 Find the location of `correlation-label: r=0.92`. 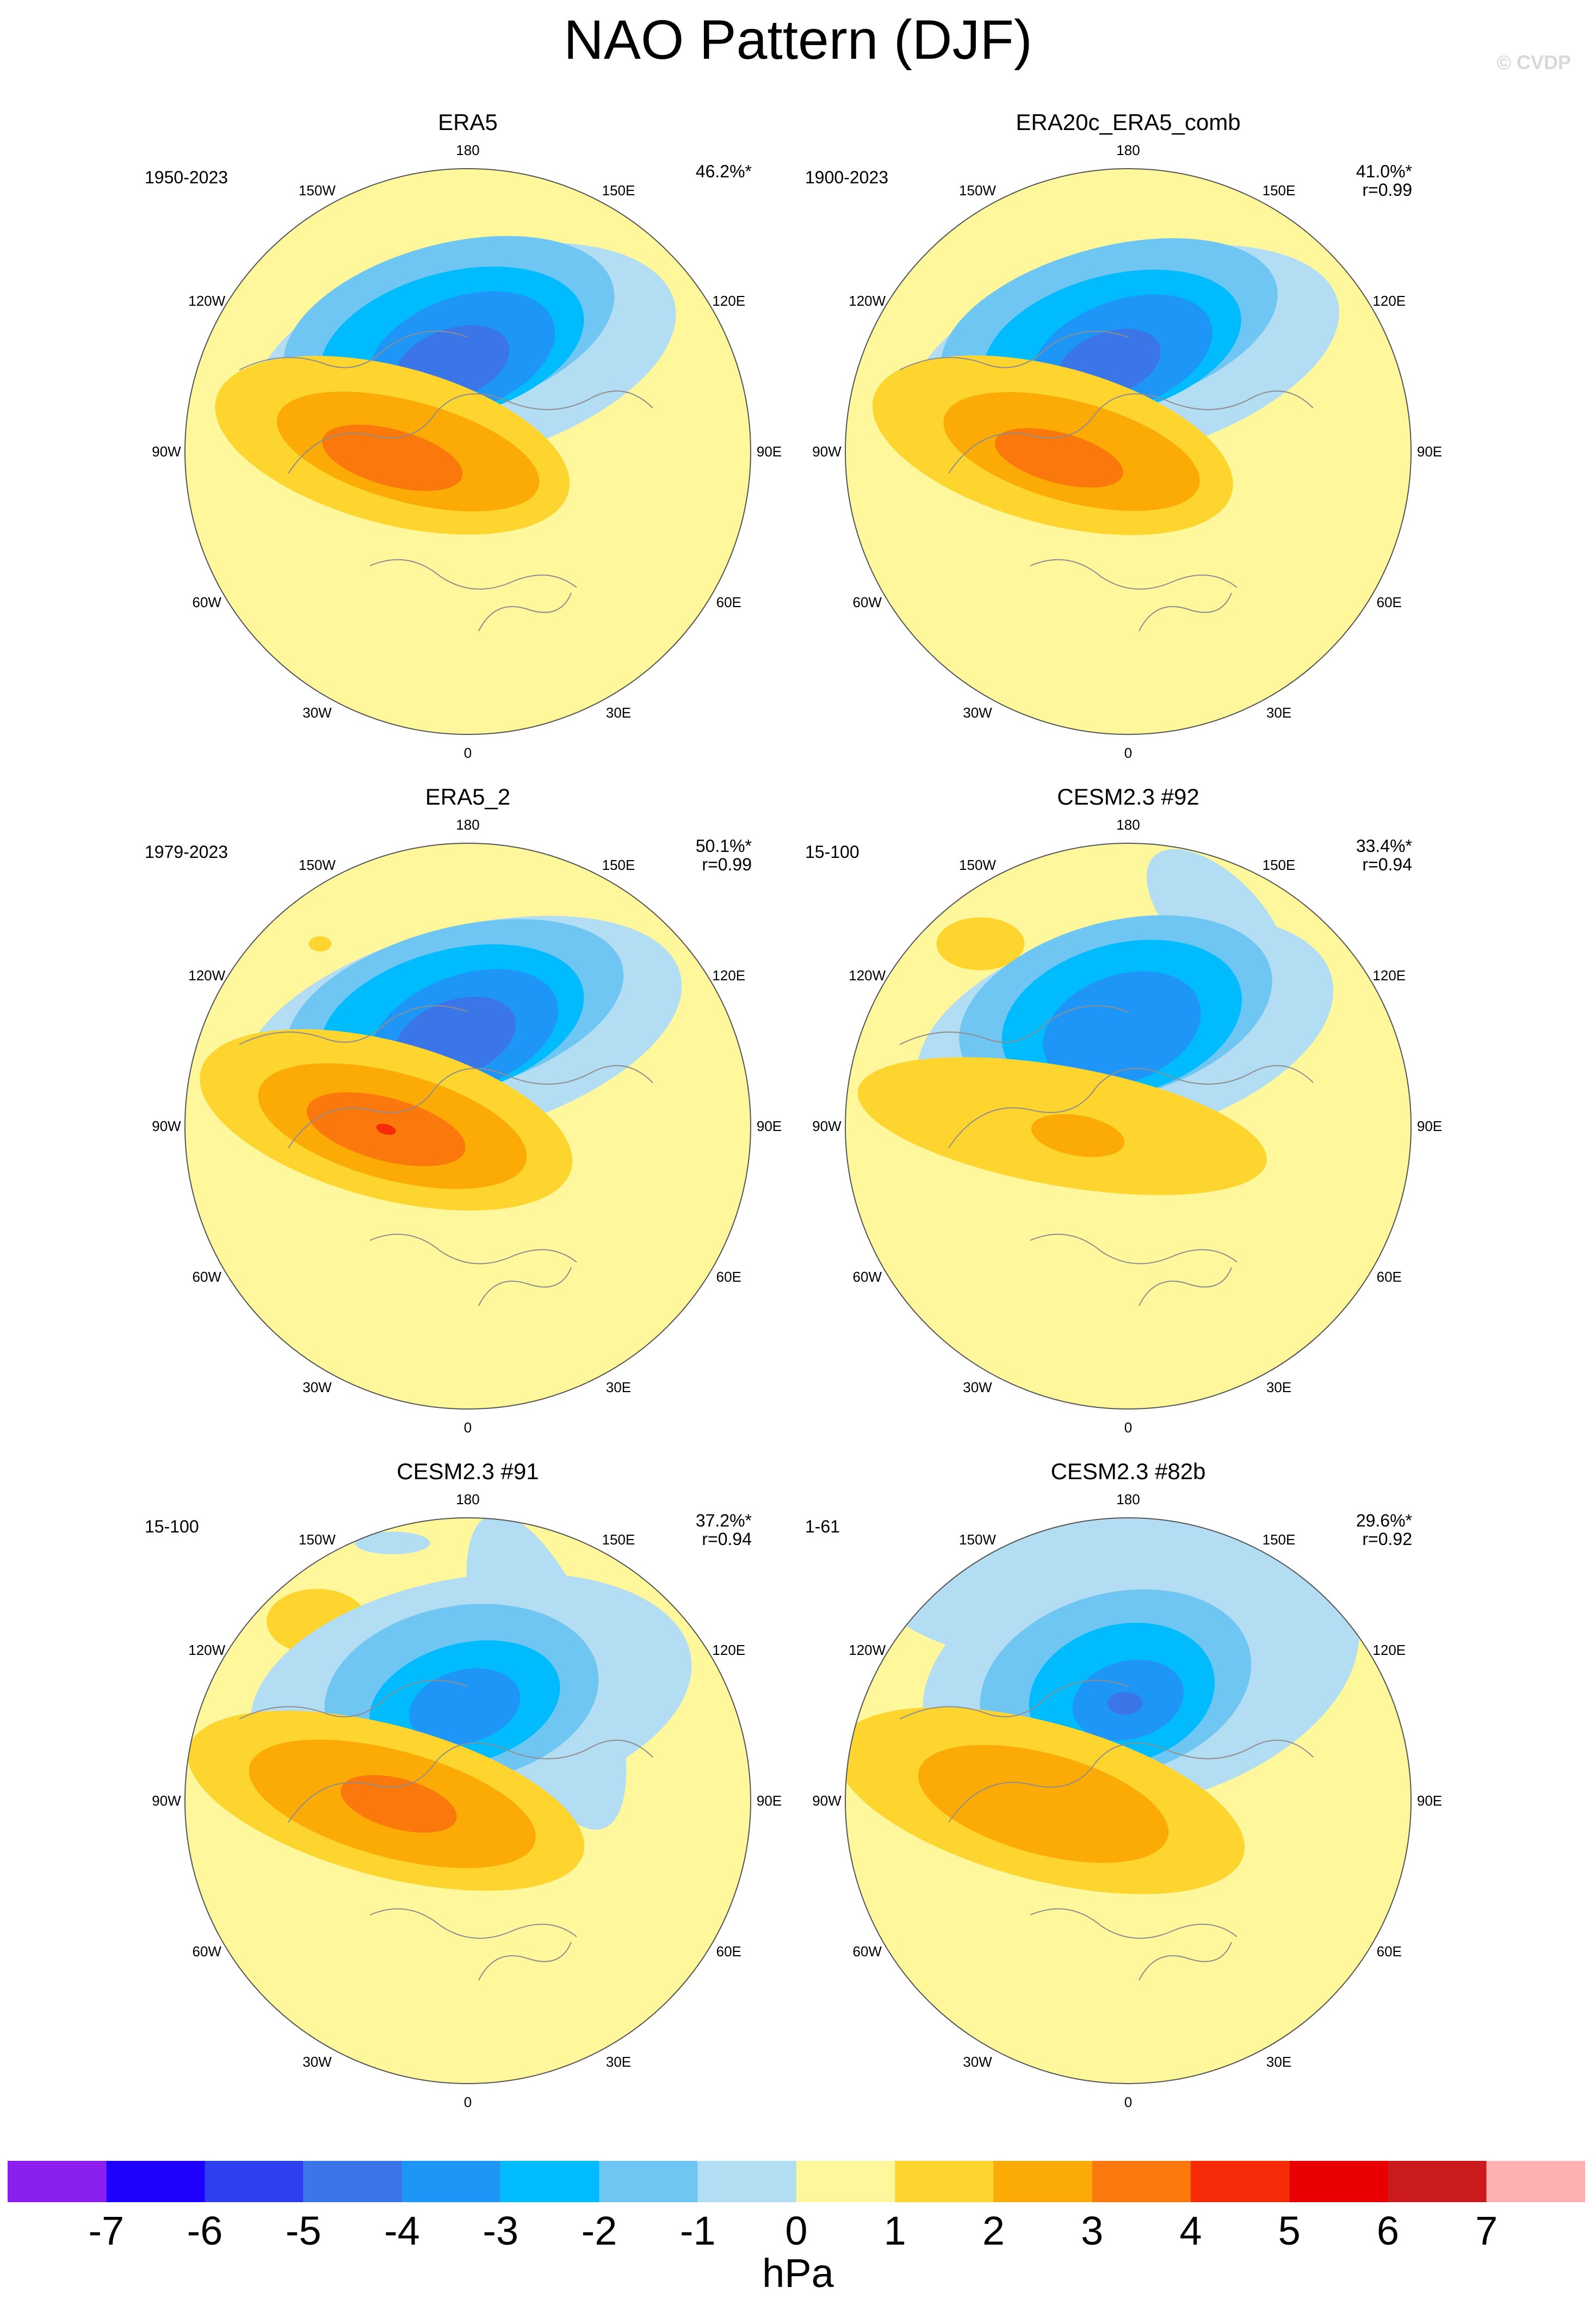

correlation-label: r=0.92 is located at coordinates (1387, 1539).